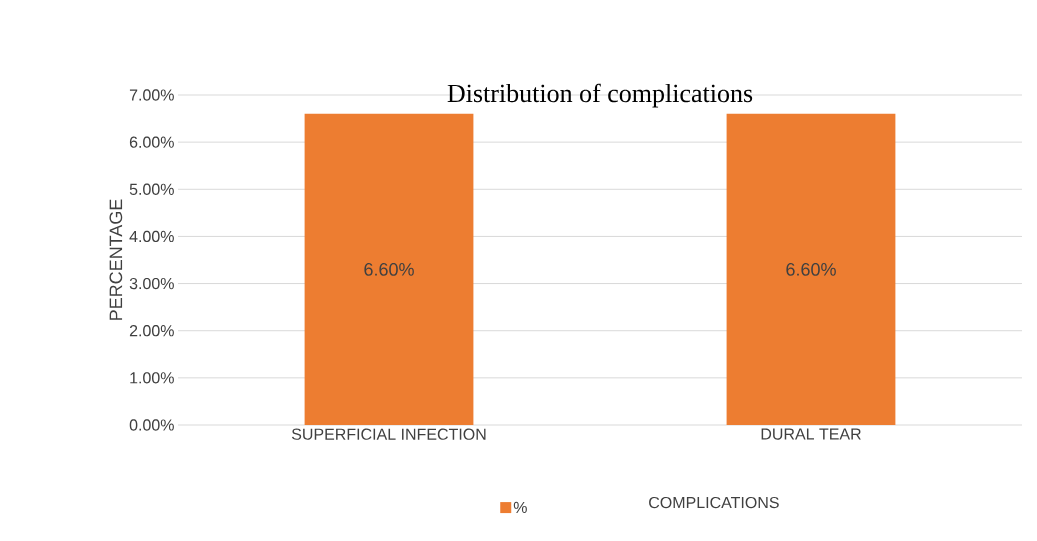 This screenshot has height=541, width=1037. I want to click on chart-title: Distribution of complications, so click(600, 95).